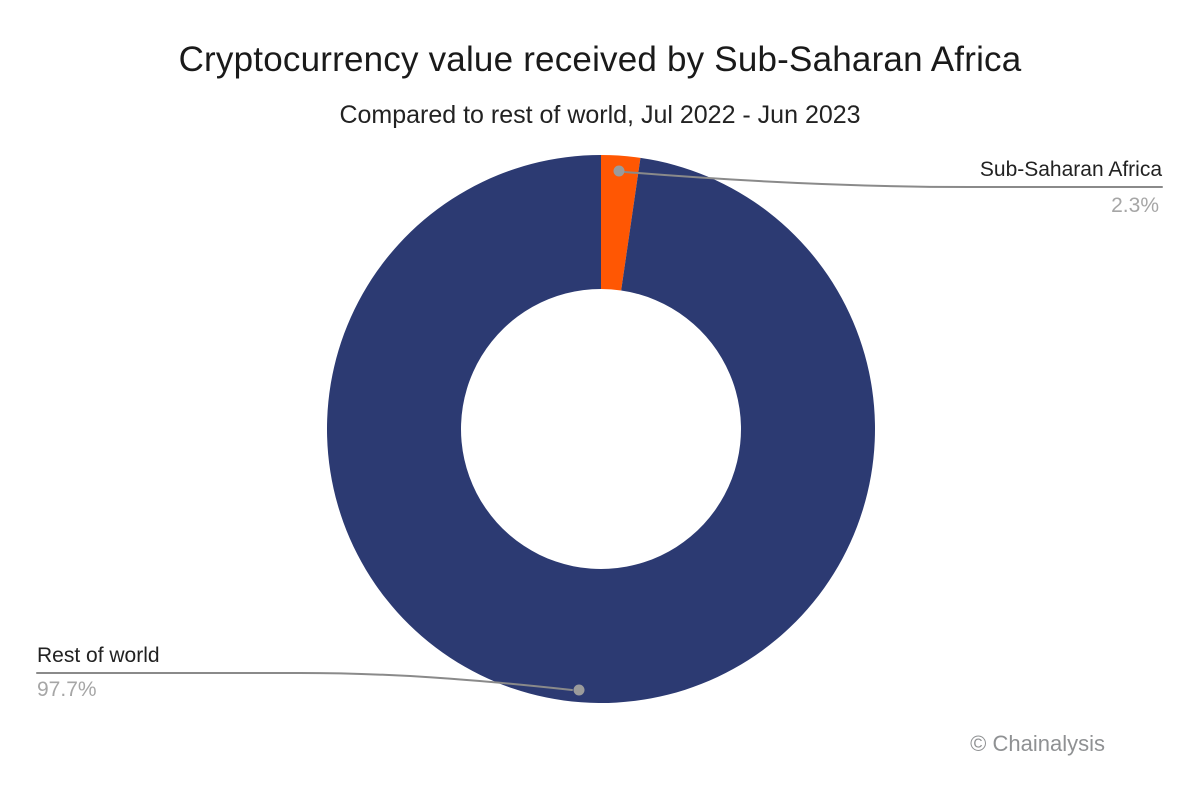 Image resolution: width=1200 pixels, height=812 pixels. Describe the element at coordinates (1135, 205) in the screenshot. I see `callout-value-sub-saharan-africa: 2.3%` at that location.